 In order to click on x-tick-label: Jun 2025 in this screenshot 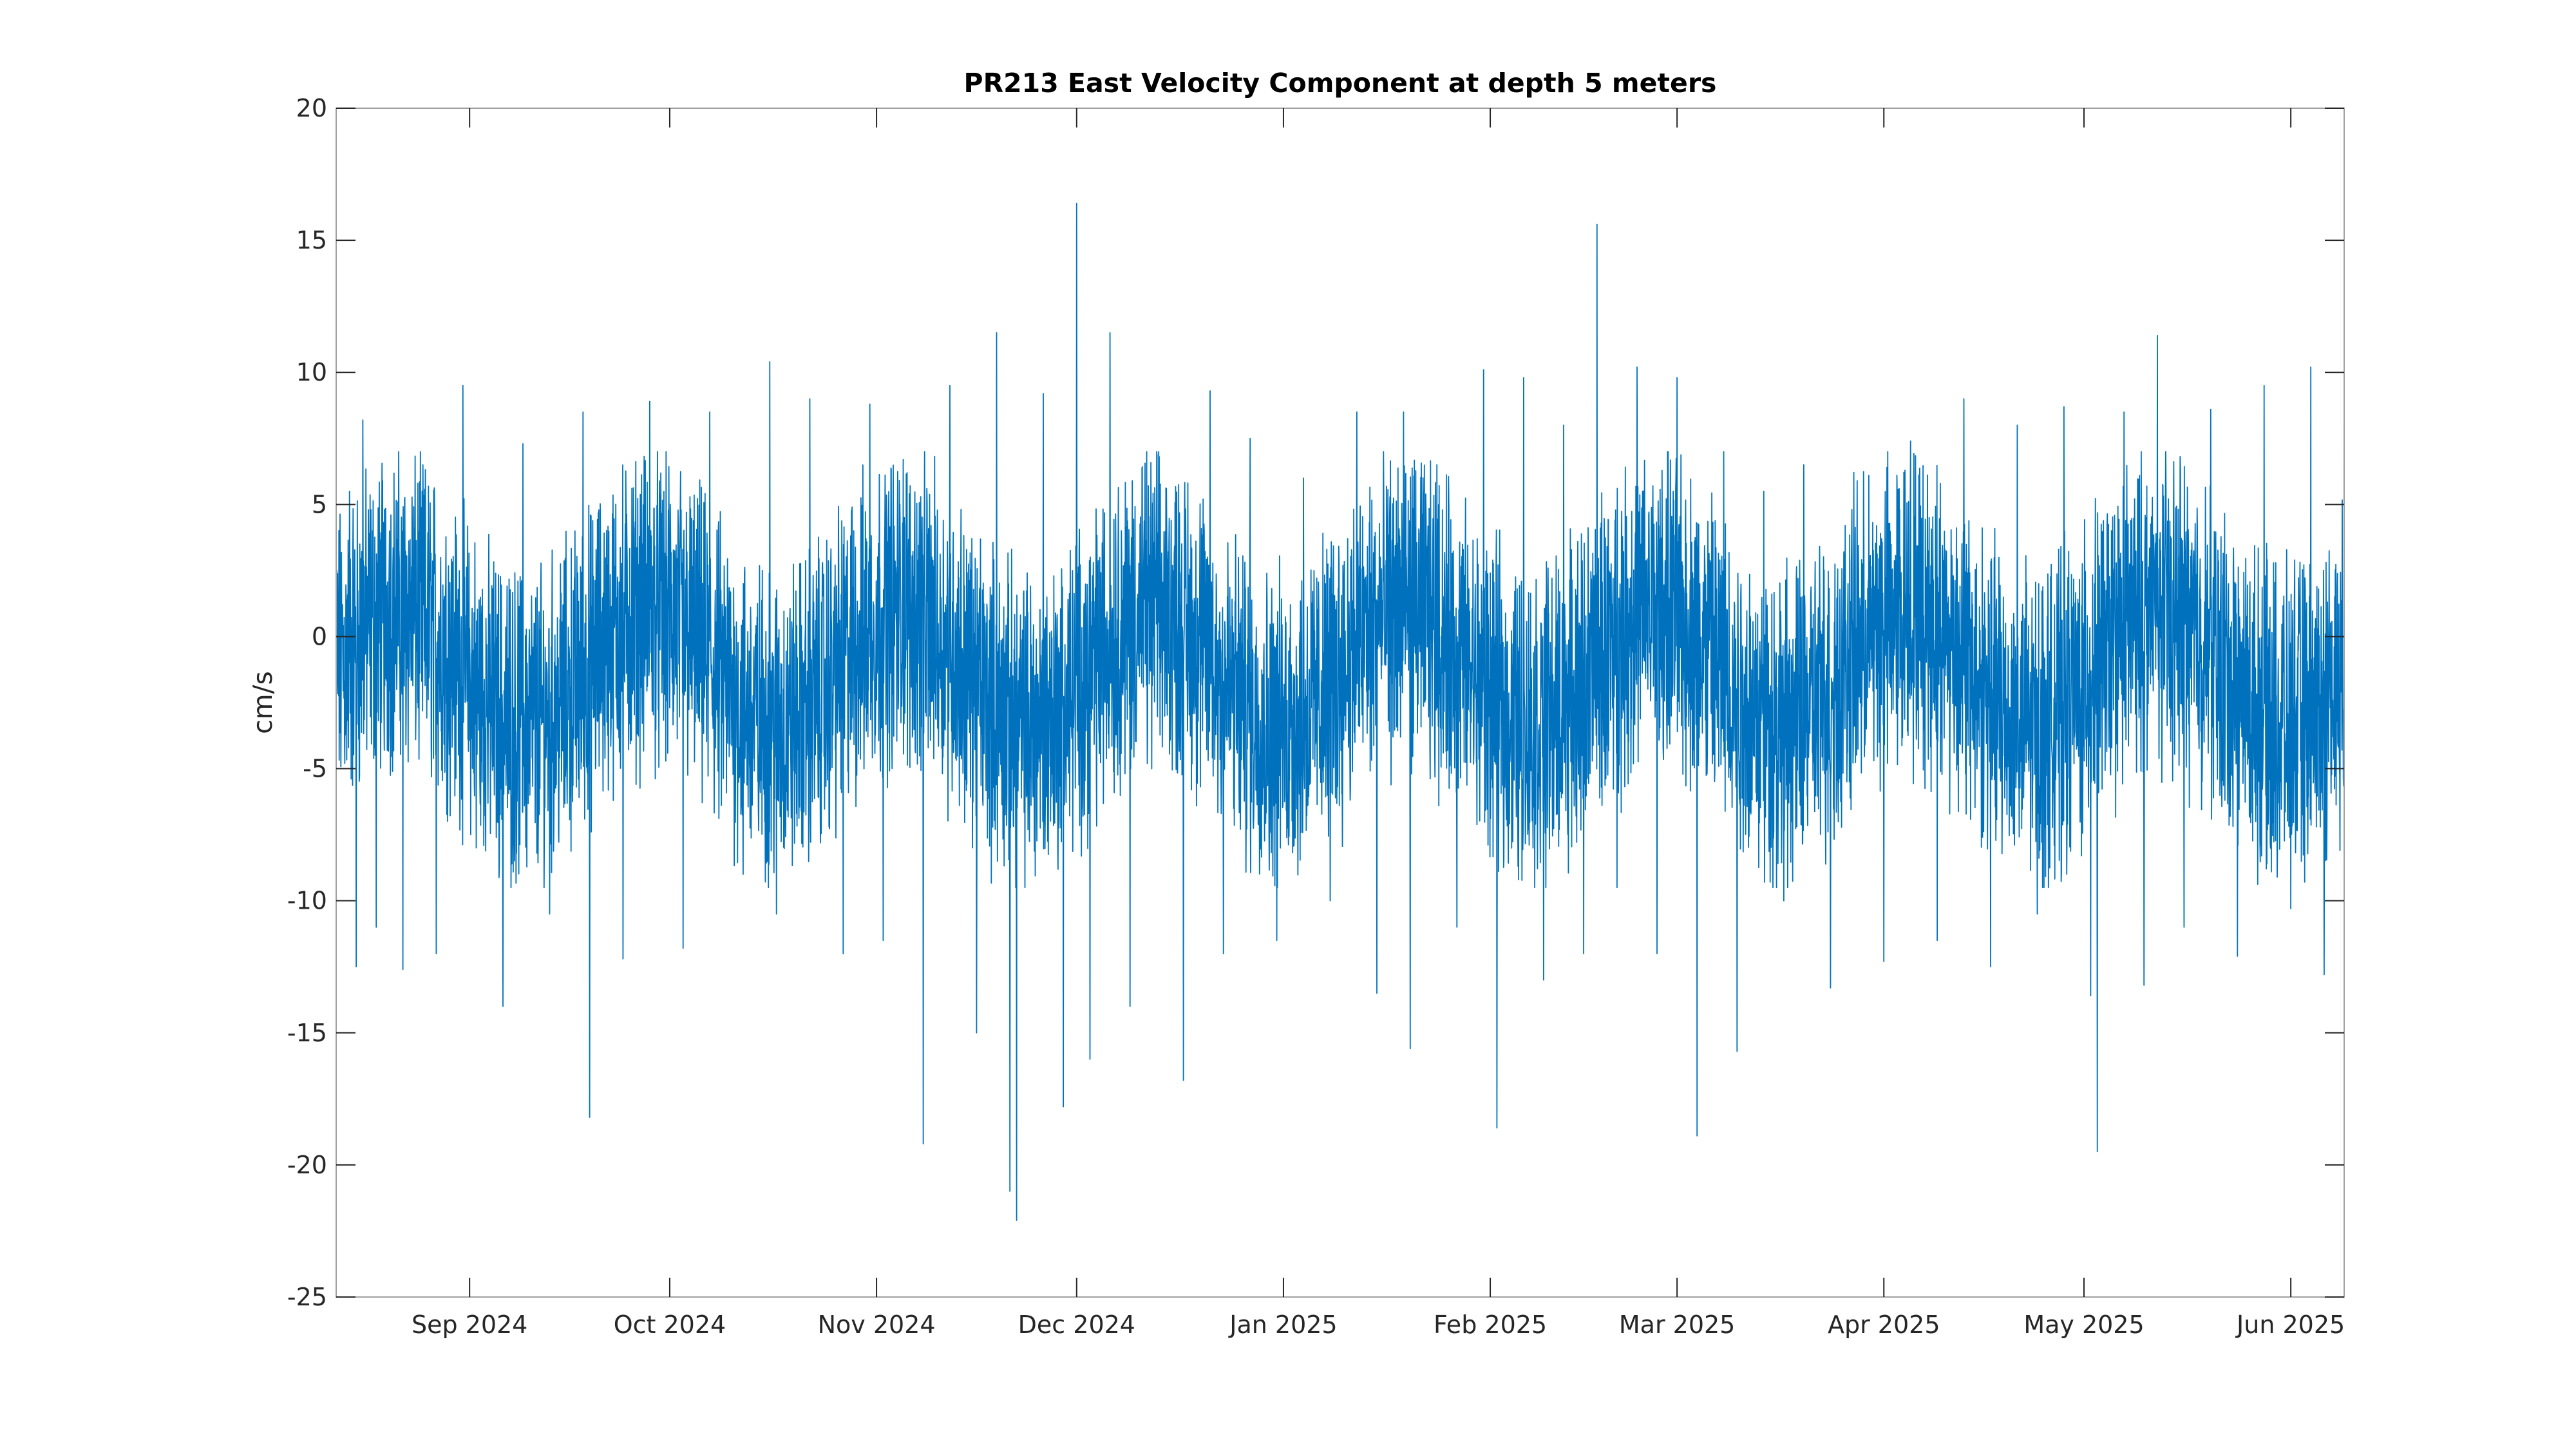, I will do `click(2290, 1325)`.